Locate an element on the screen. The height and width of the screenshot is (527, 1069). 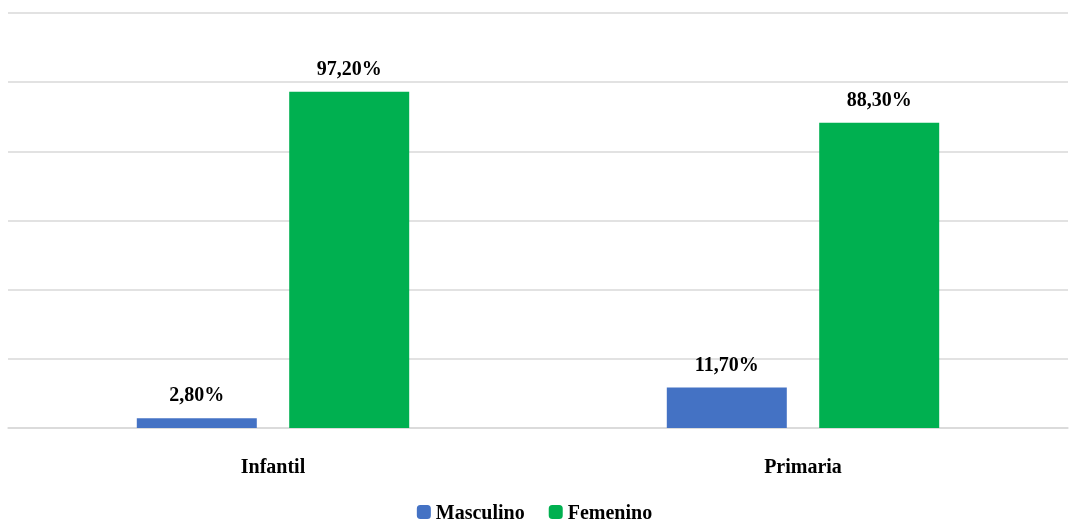
legend-label: Masculino is located at coordinates (480, 512).